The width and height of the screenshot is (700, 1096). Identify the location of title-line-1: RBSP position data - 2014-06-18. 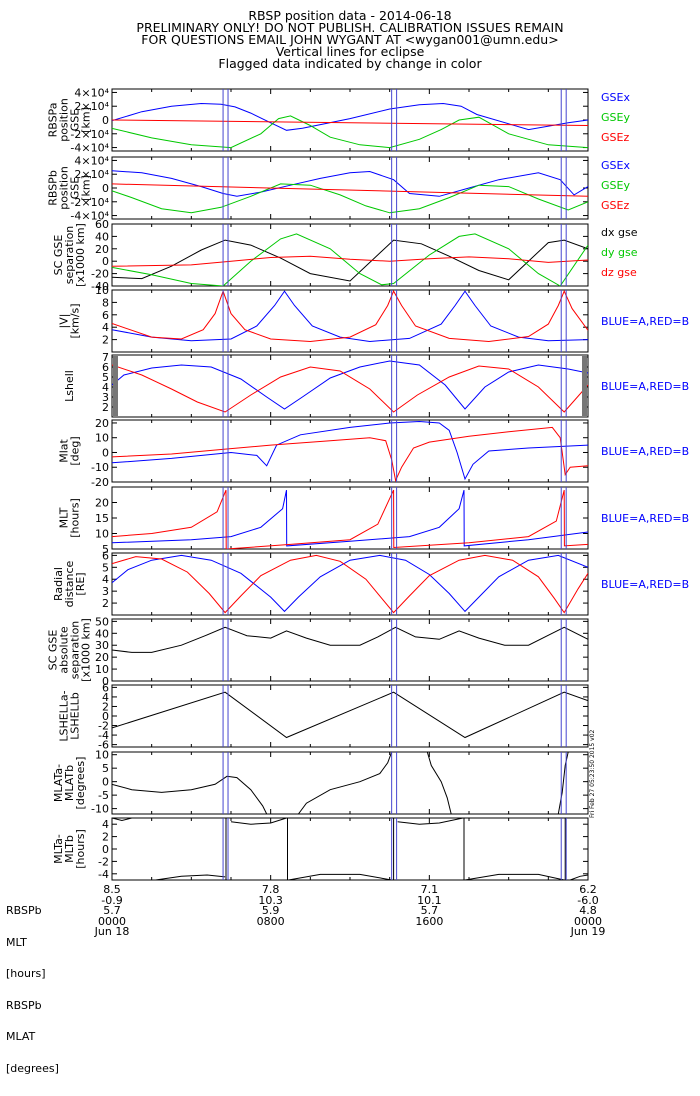
(350, 15).